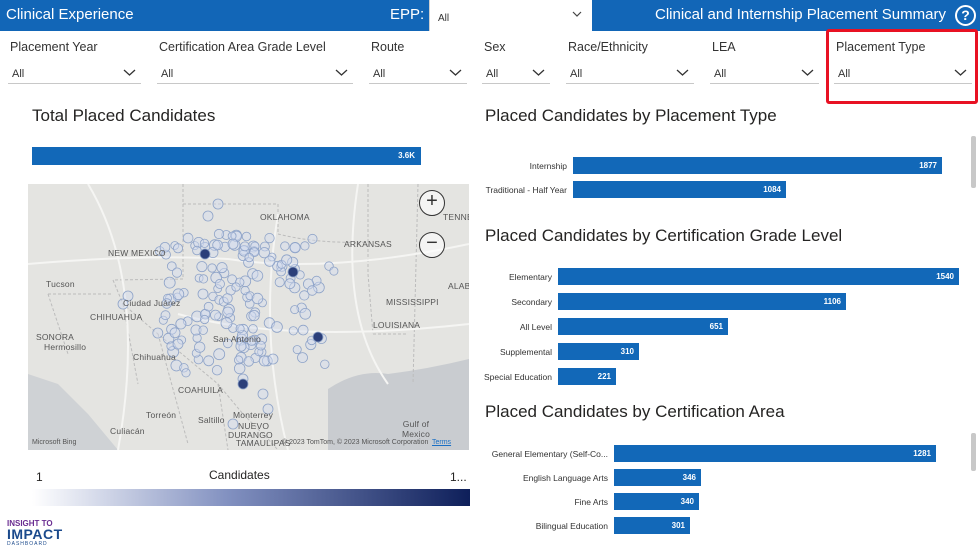 The height and width of the screenshot is (556, 980). Describe the element at coordinates (775, 453) in the screenshot. I see `bar: 1281` at that location.